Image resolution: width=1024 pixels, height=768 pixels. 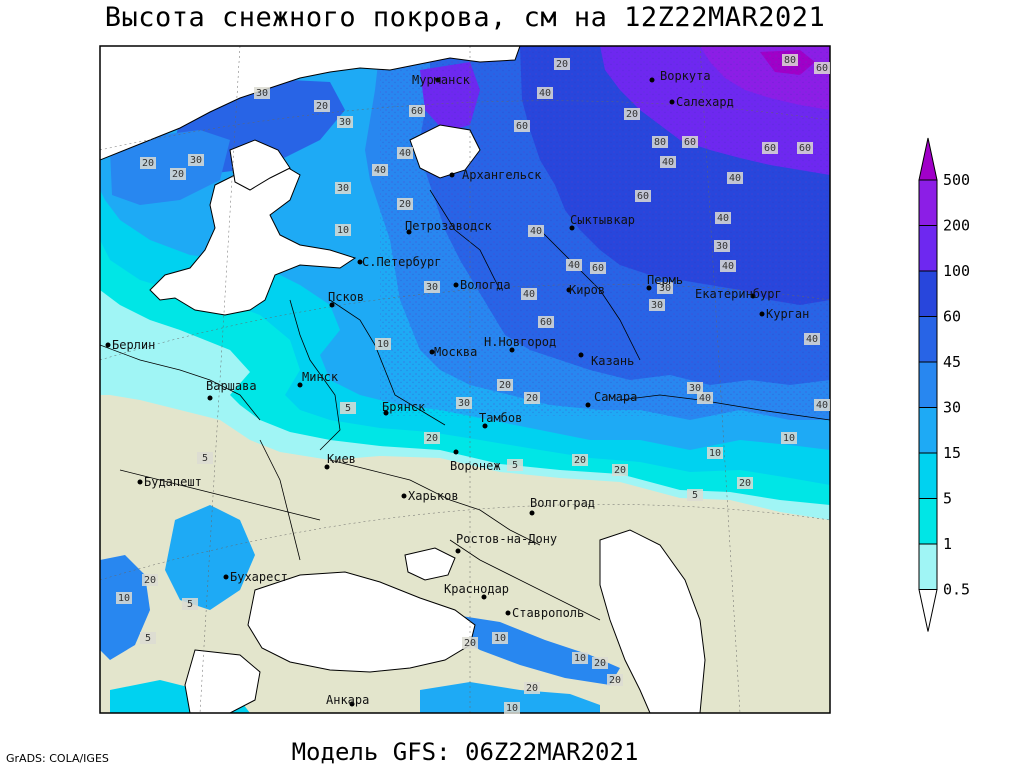 What do you see at coordinates (952, 408) in the screenshot?
I see `legend-label: 30` at bounding box center [952, 408].